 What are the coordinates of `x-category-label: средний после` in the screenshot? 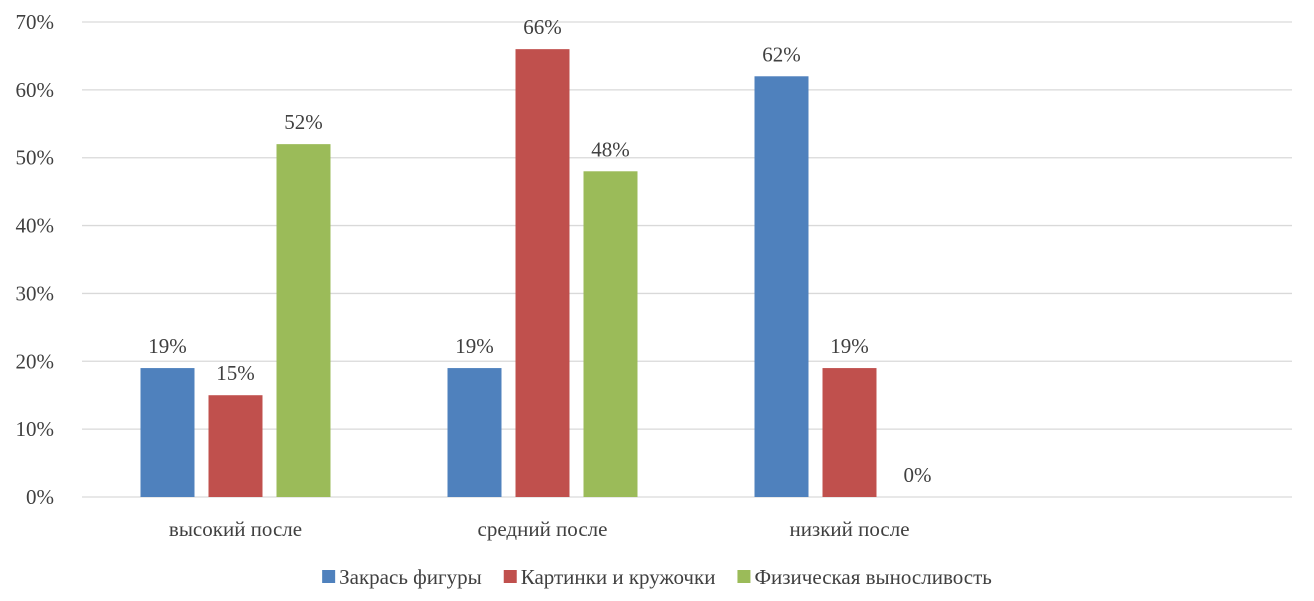 It's located at (543, 529).